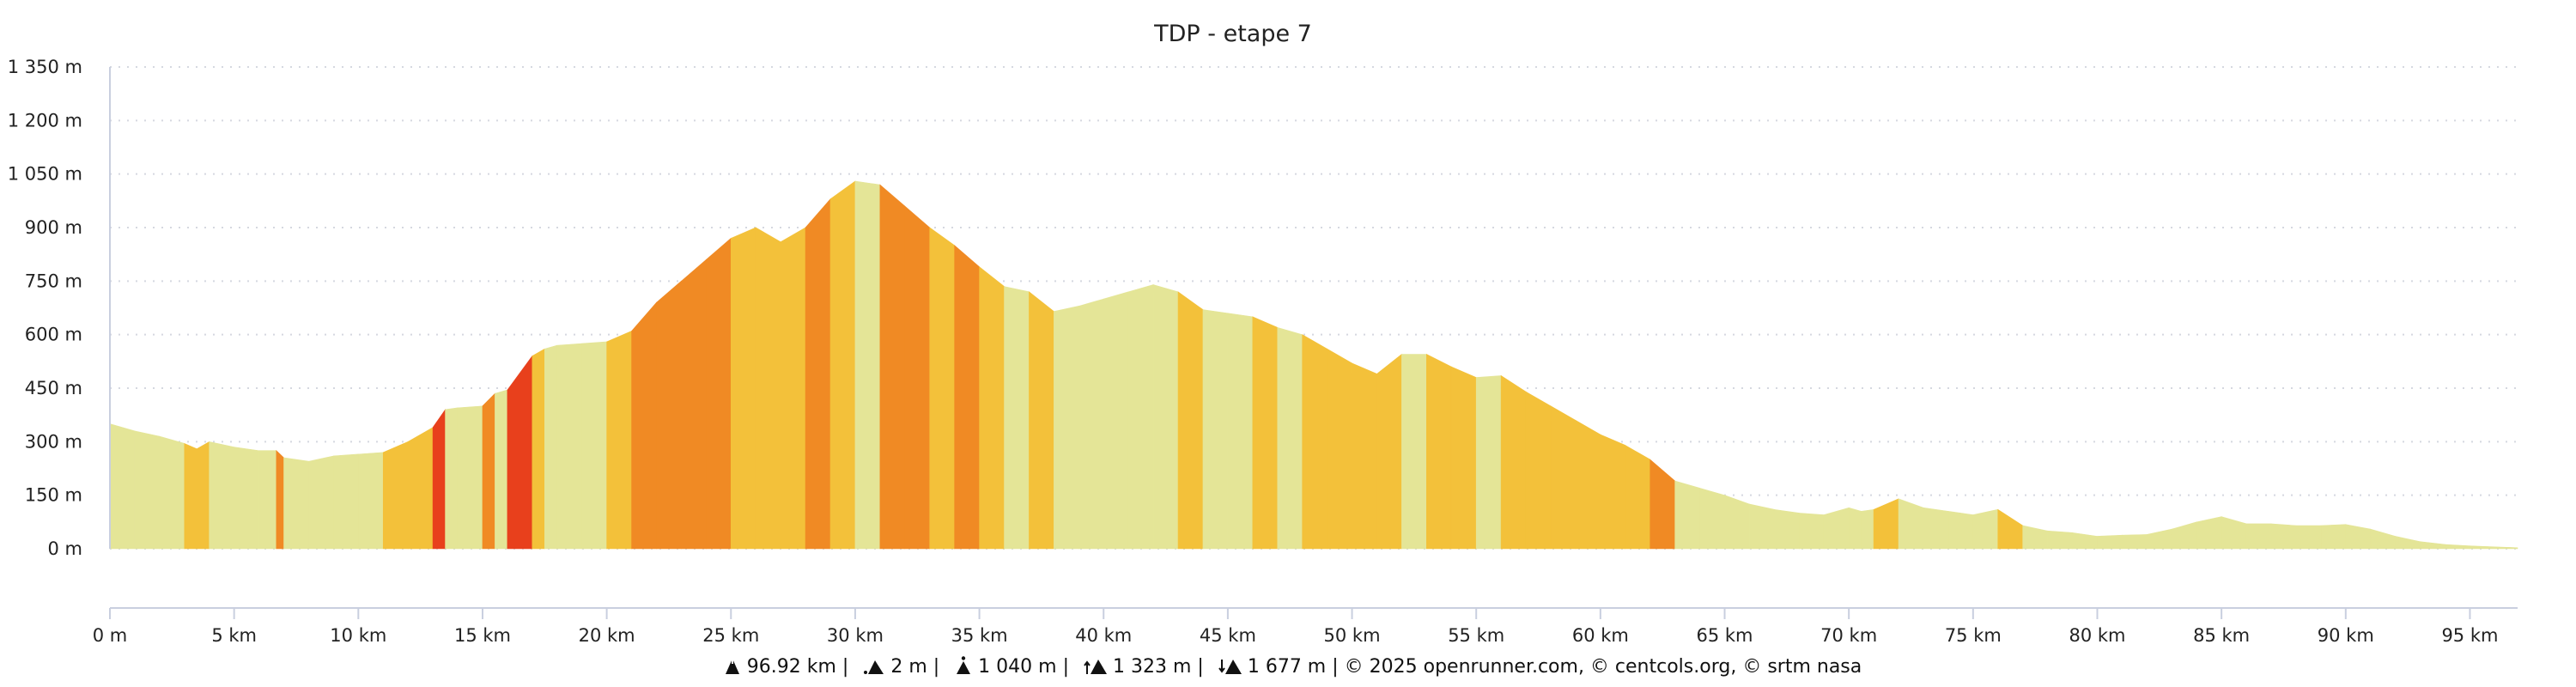  Describe the element at coordinates (1230, 669) in the screenshot. I see `descent-icon` at that location.